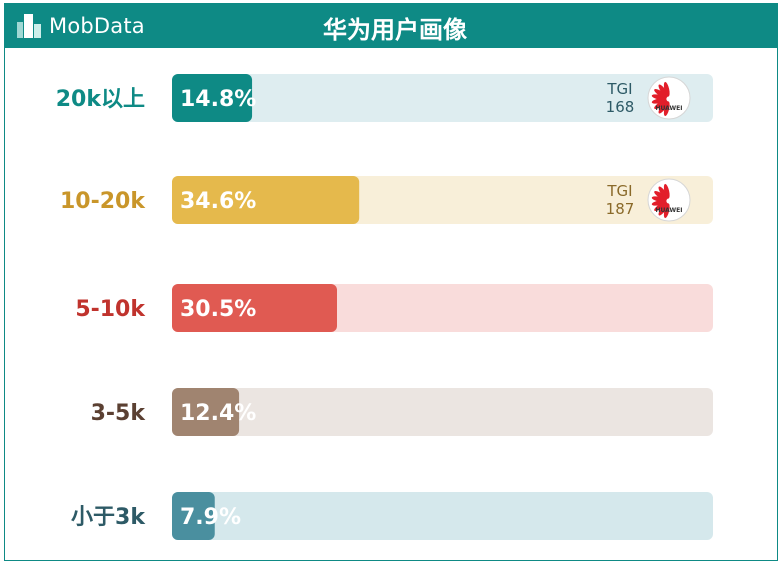 The width and height of the screenshot is (784, 567). I want to click on category-label: 10-20k, so click(103, 201).